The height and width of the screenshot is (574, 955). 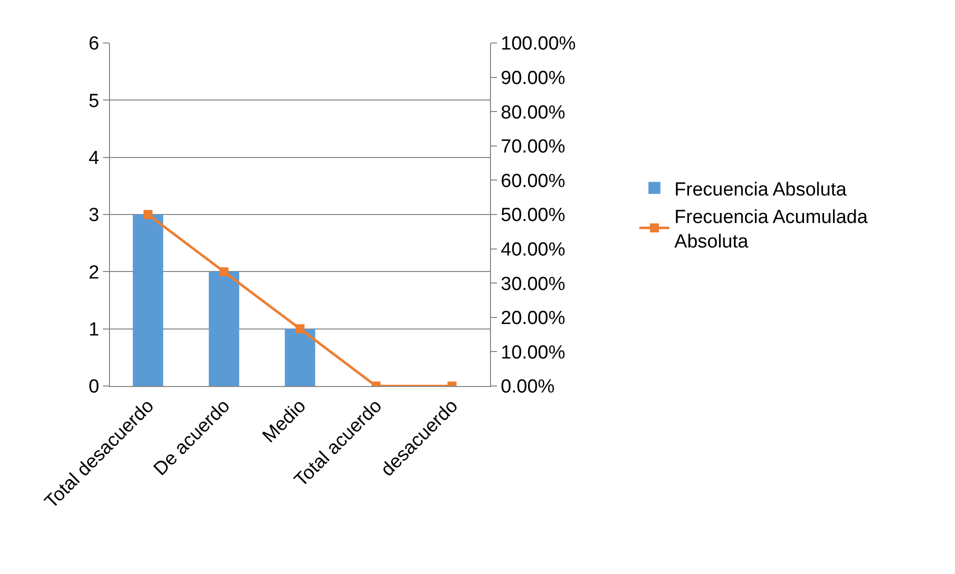 What do you see at coordinates (94, 101) in the screenshot?
I see `y-tick-label: 5` at bounding box center [94, 101].